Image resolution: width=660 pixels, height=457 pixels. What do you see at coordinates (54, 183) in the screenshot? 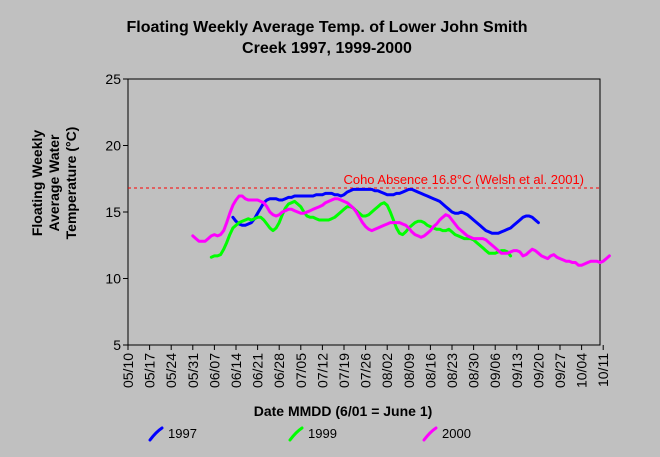
I see `y-axis-label-line-2: Average Water` at bounding box center [54, 183].